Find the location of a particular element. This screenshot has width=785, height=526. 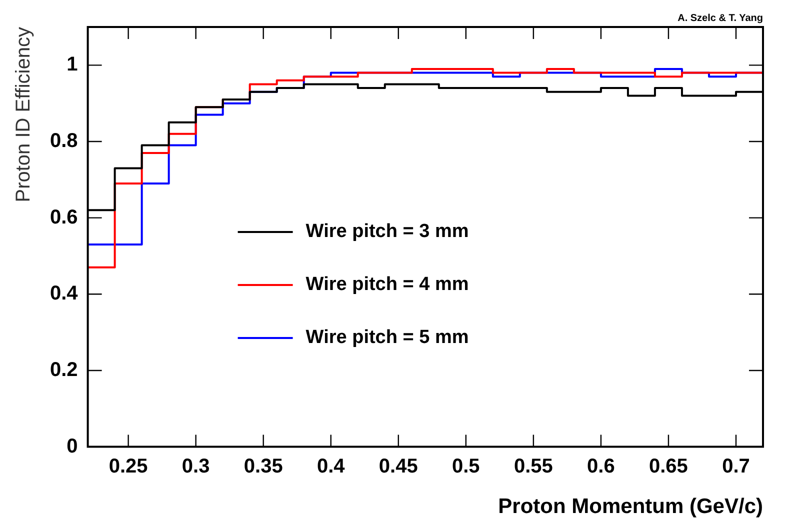

x-tick-label: 0.4 is located at coordinates (331, 466).